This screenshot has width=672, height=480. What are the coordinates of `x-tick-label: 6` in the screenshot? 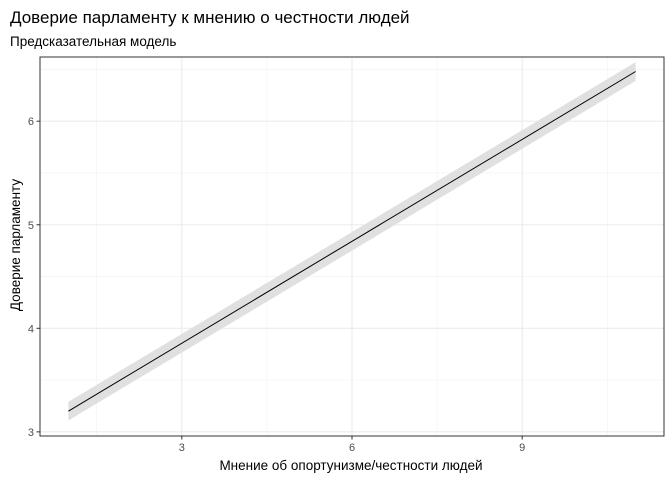 It's located at (352, 448).